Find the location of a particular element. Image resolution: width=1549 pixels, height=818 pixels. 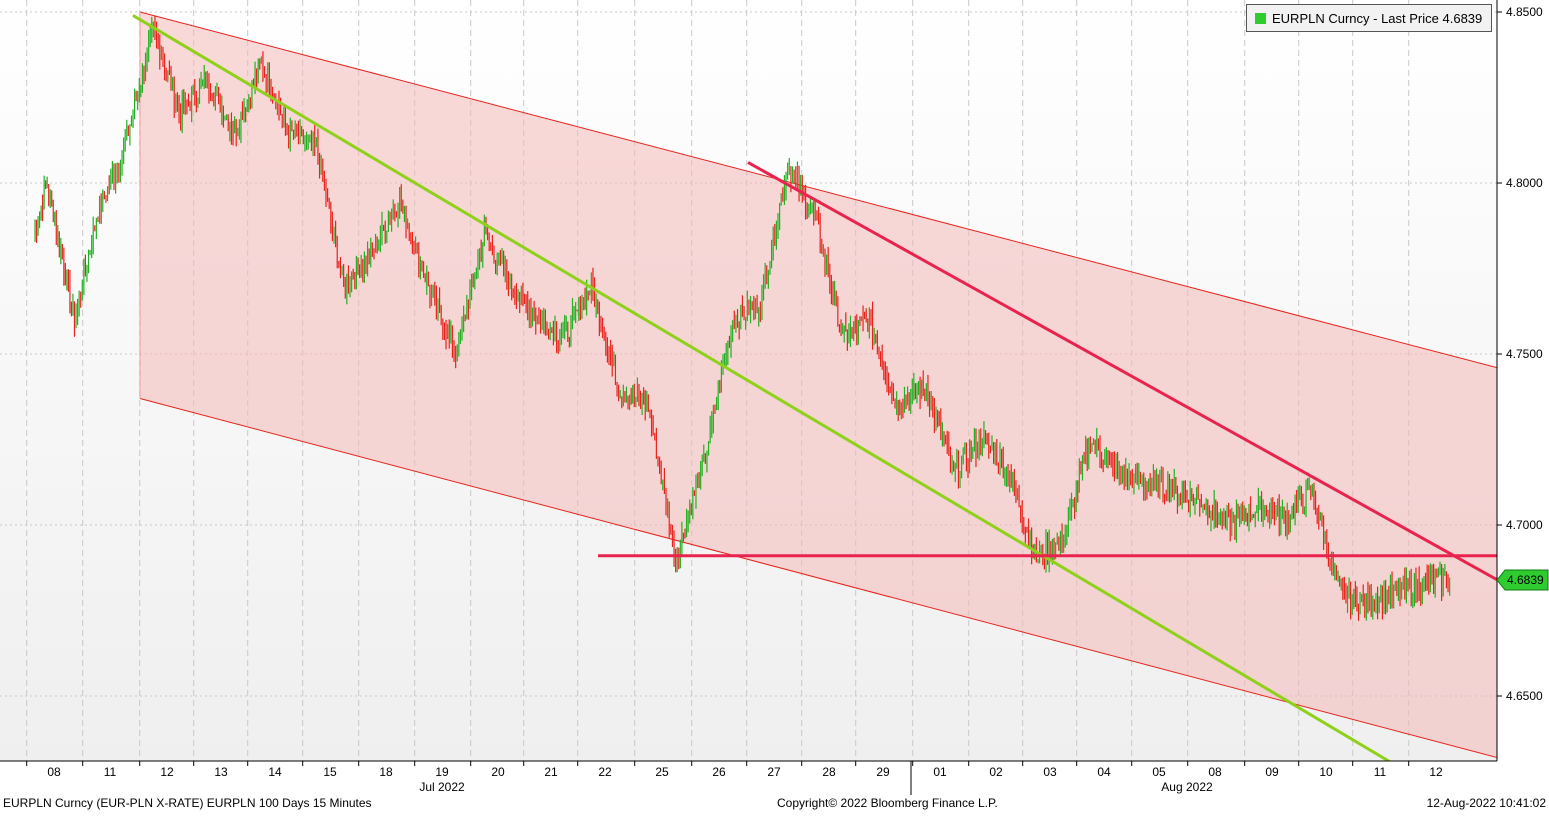

x-tick-label: 25 is located at coordinates (662, 772).